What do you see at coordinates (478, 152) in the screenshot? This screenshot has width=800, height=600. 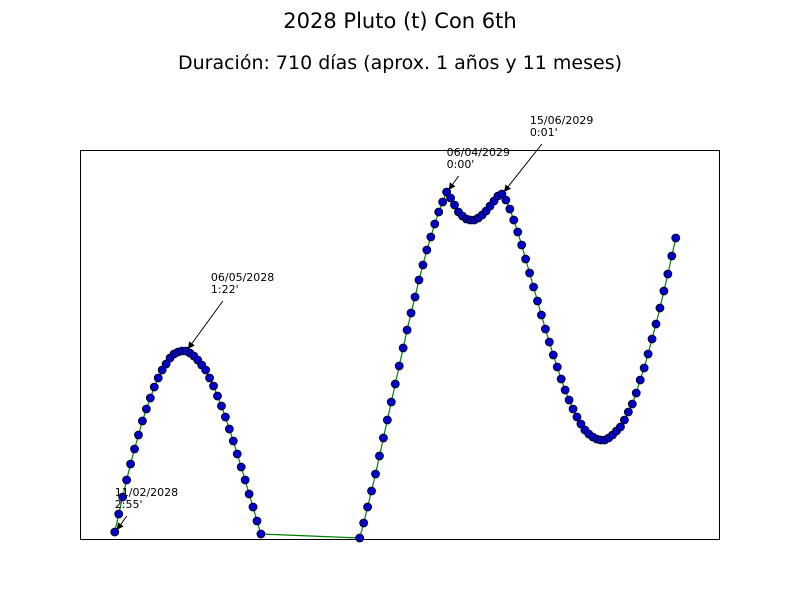 I see `annotation-text: 06/04/2029` at bounding box center [478, 152].